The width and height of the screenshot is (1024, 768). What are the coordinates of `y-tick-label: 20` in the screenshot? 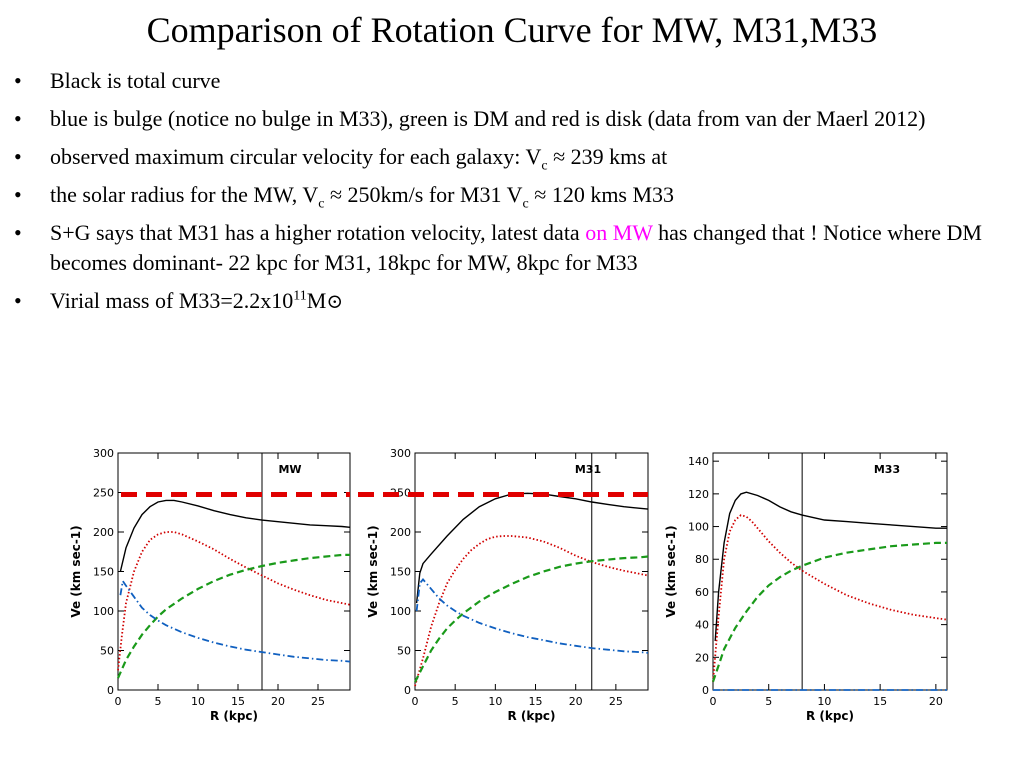 It's located at (702, 657).